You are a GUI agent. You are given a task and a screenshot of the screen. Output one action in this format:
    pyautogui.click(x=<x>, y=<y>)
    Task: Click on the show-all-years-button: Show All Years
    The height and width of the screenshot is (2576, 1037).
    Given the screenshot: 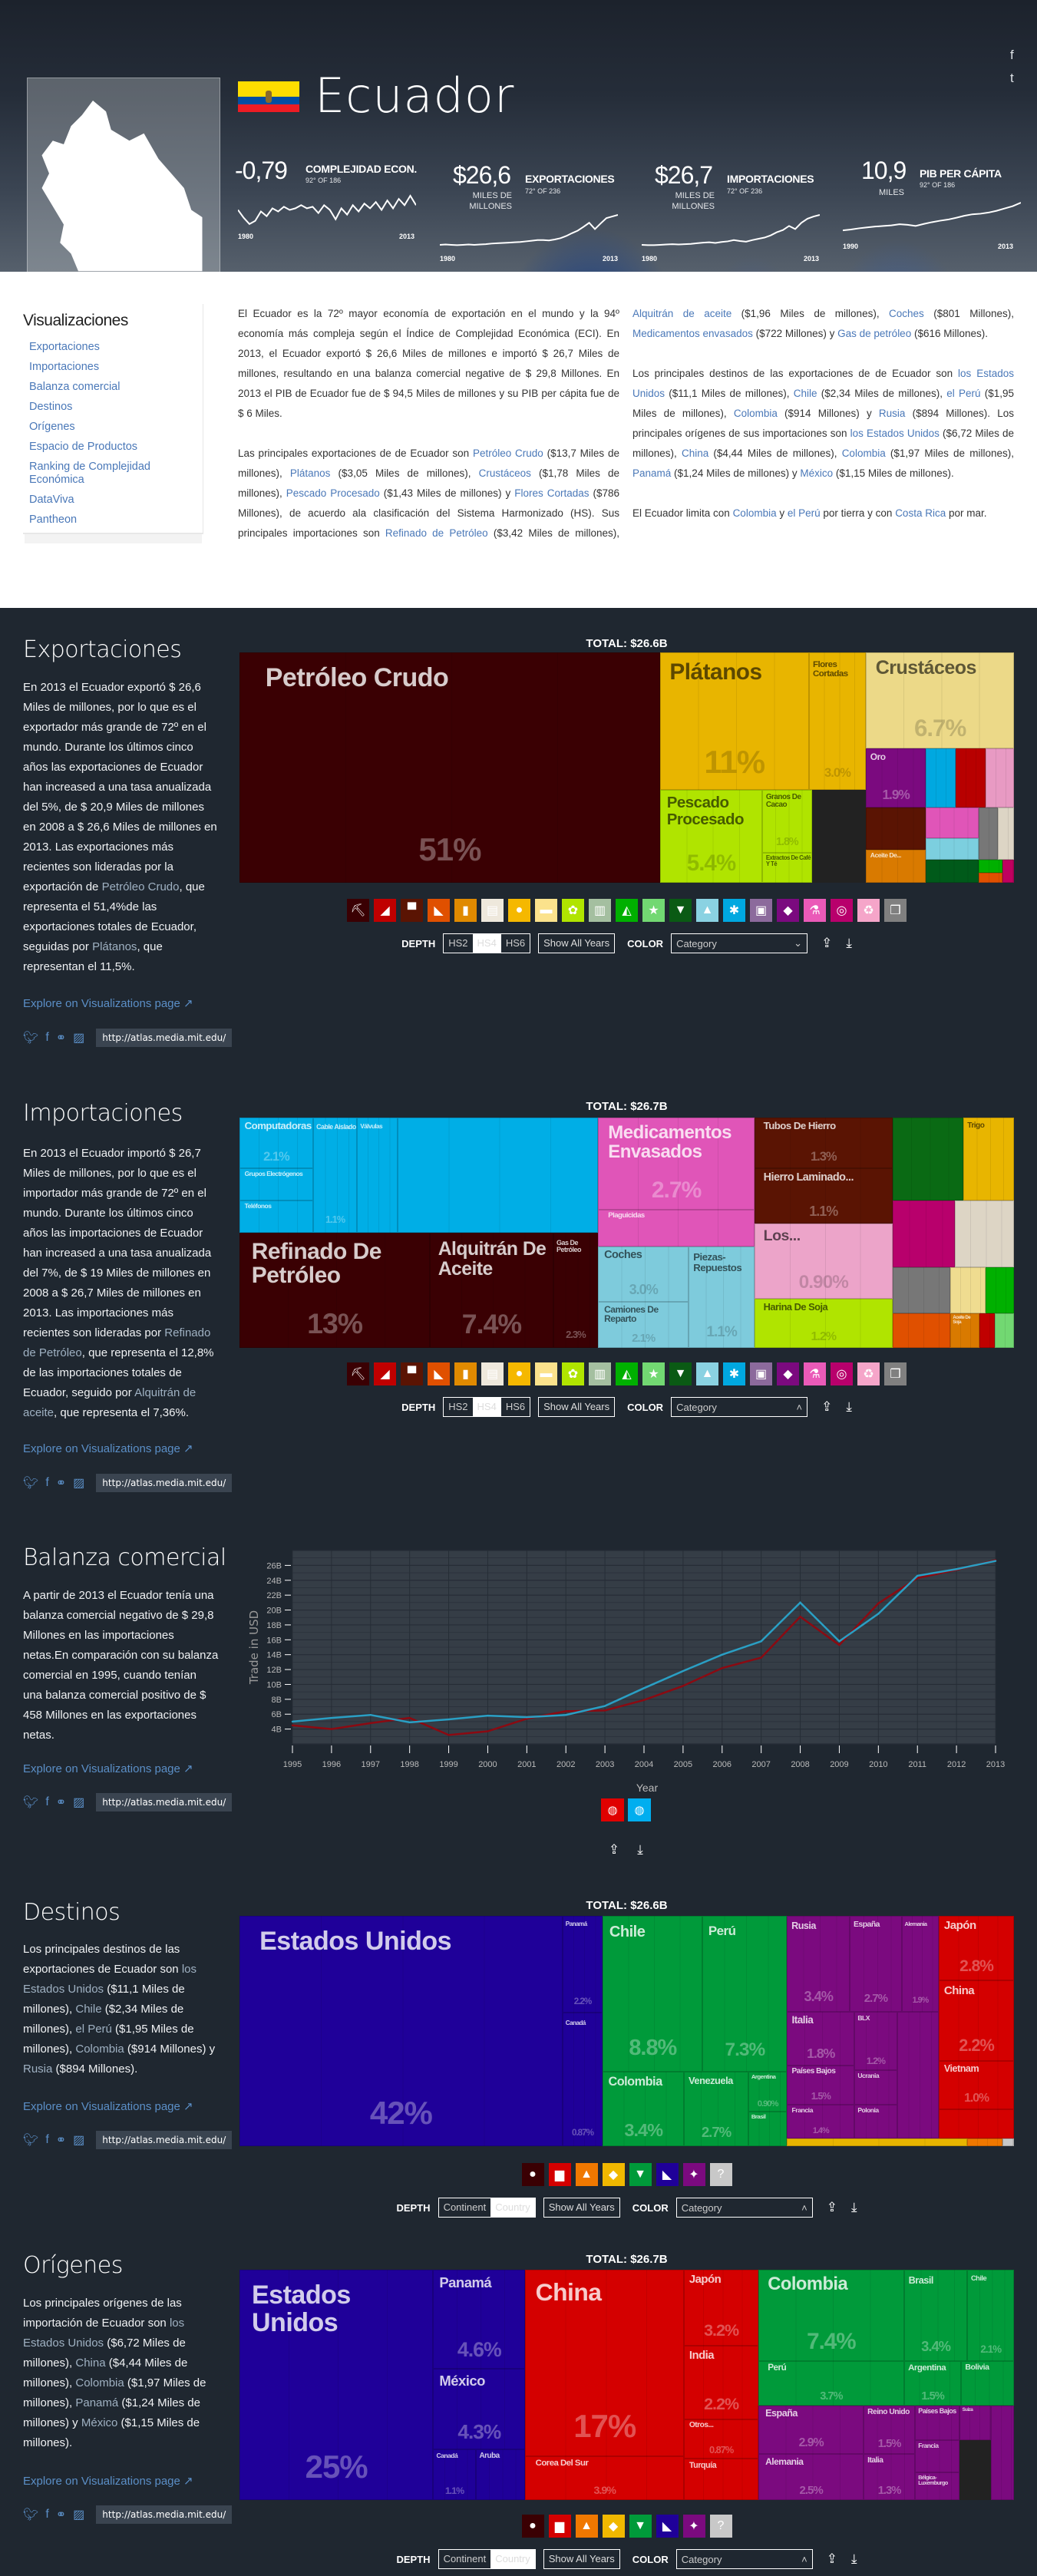 What is the action you would take?
    pyautogui.click(x=577, y=943)
    